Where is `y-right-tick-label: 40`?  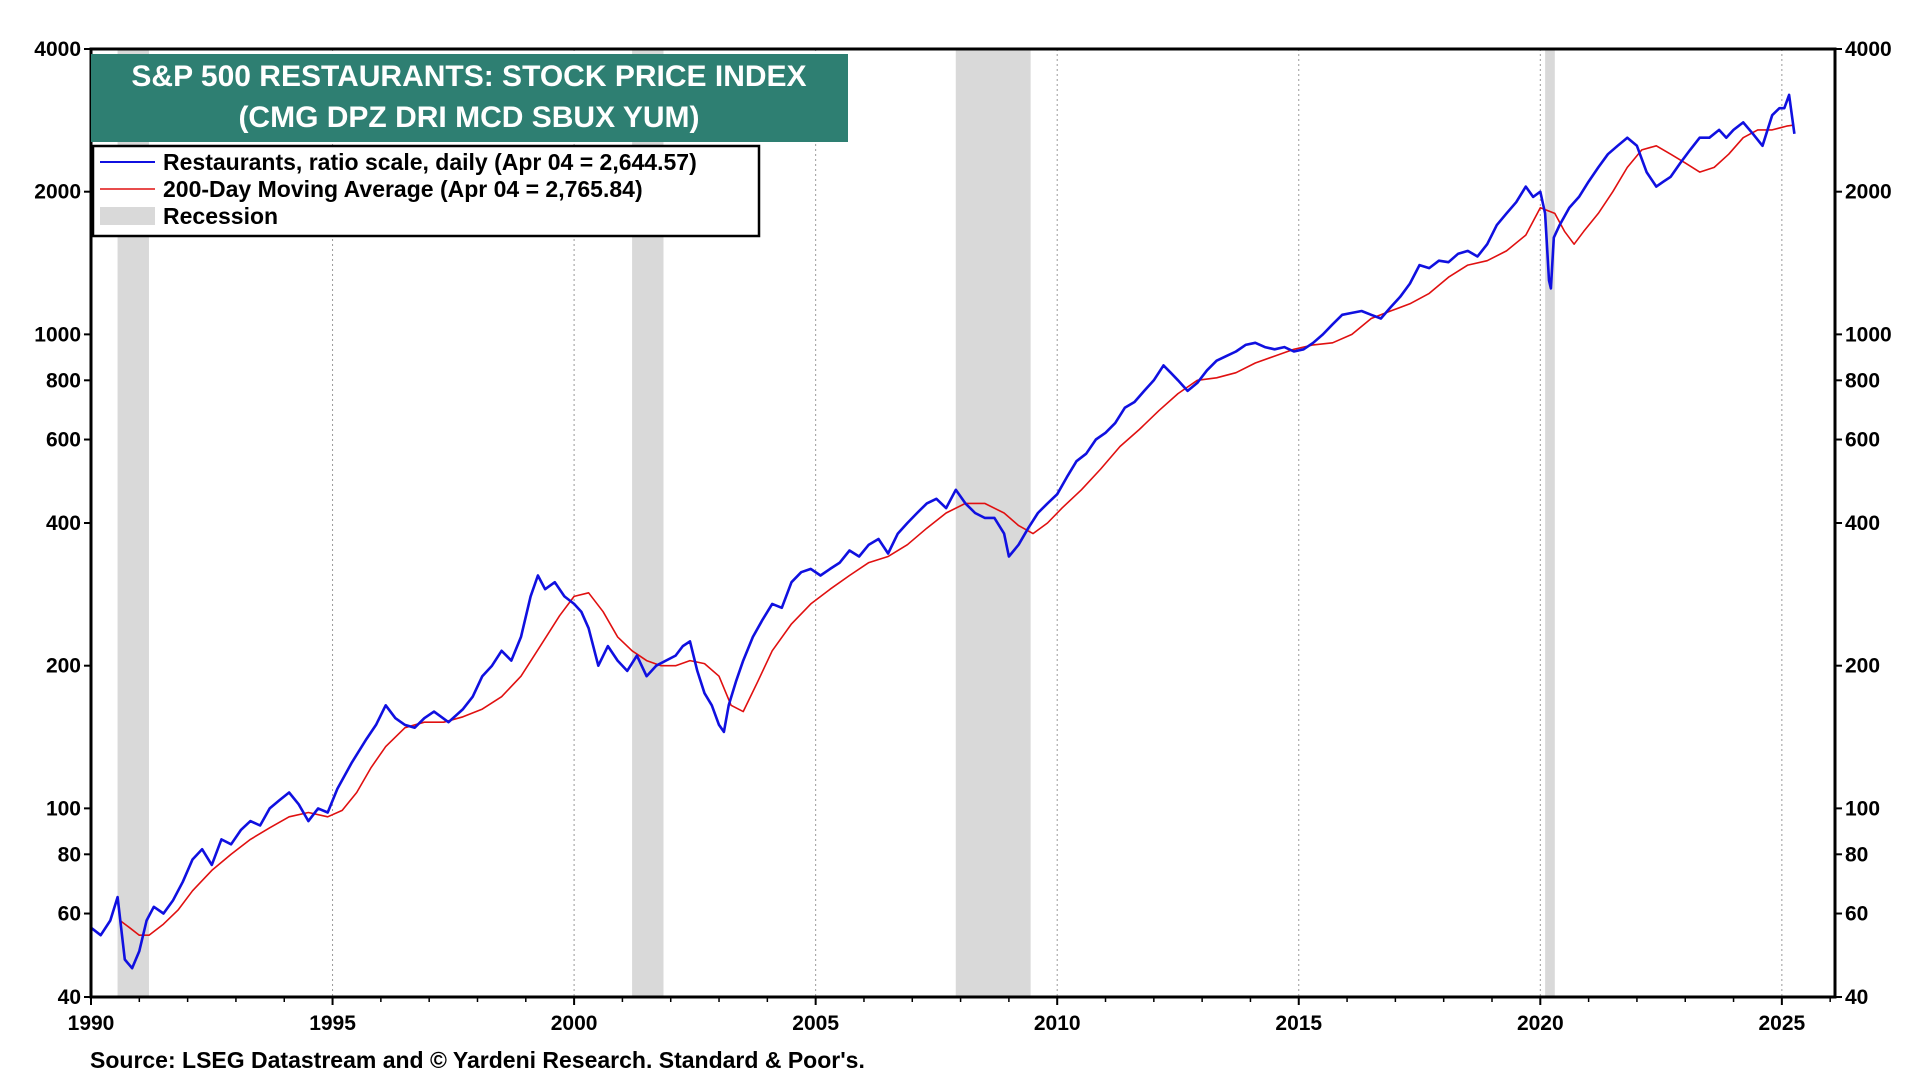 y-right-tick-label: 40 is located at coordinates (1856, 997).